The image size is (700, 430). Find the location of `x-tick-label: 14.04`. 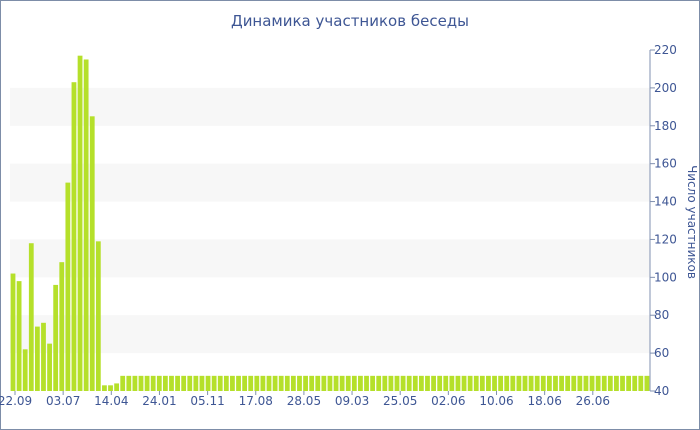

x-tick-label: 14.04 is located at coordinates (111, 401).